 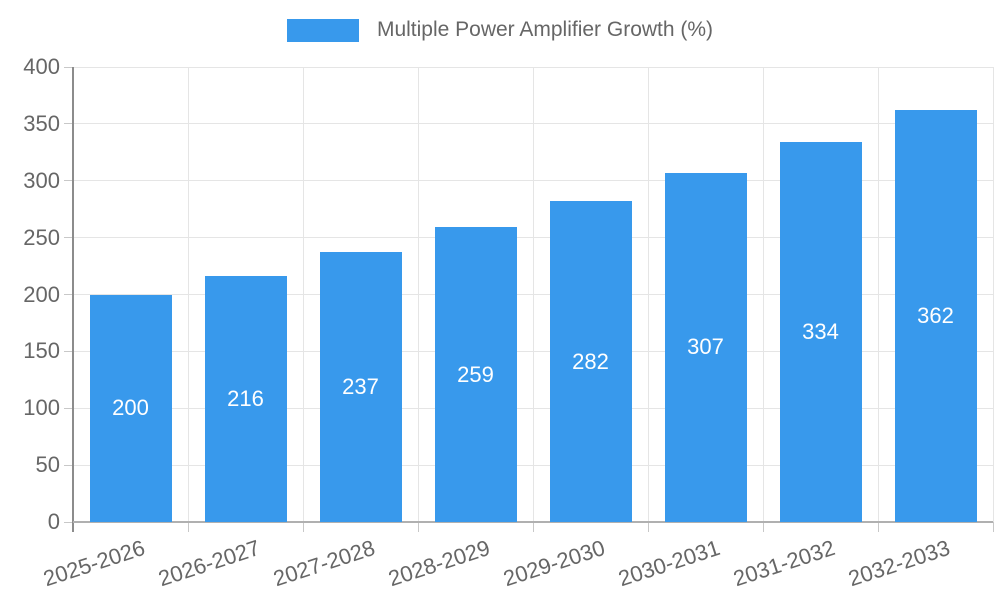 I want to click on bar: 307, so click(x=705, y=347).